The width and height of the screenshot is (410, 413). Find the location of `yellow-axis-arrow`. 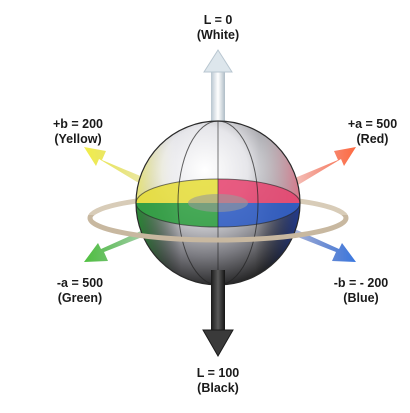

yellow-axis-arrow is located at coordinates (117, 167).